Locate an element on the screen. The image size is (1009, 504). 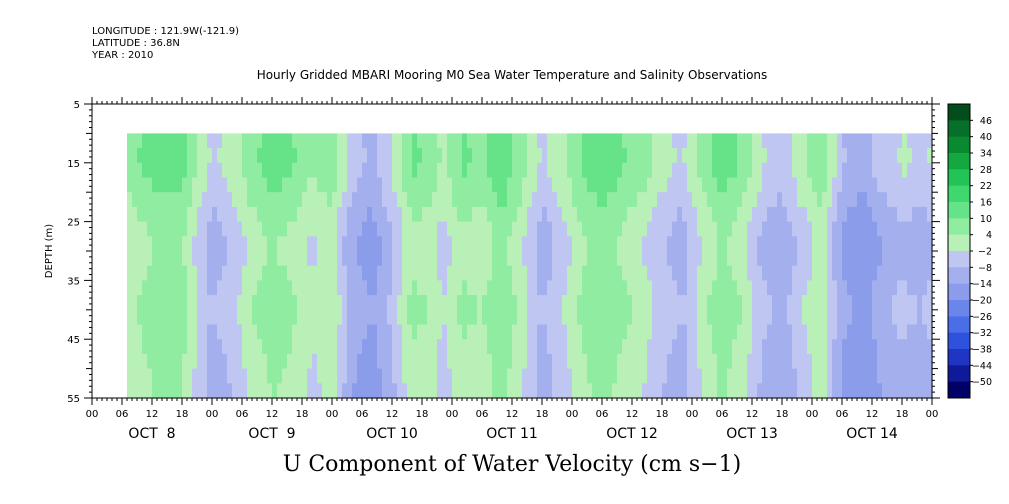
x-tick-label: 12 is located at coordinates (272, 414).